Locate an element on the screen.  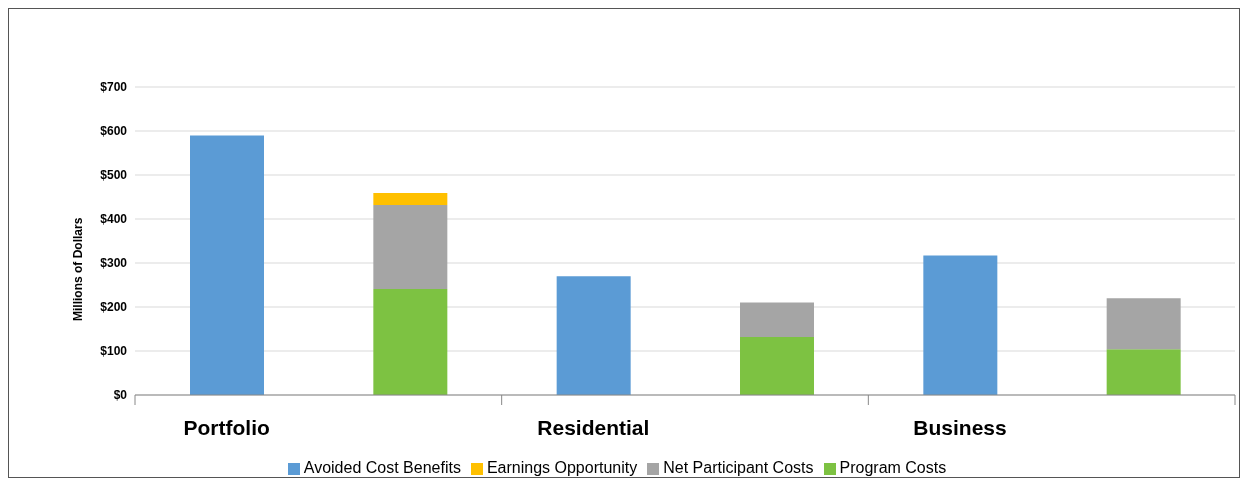
y-tick-label: $300 is located at coordinates (114, 263).